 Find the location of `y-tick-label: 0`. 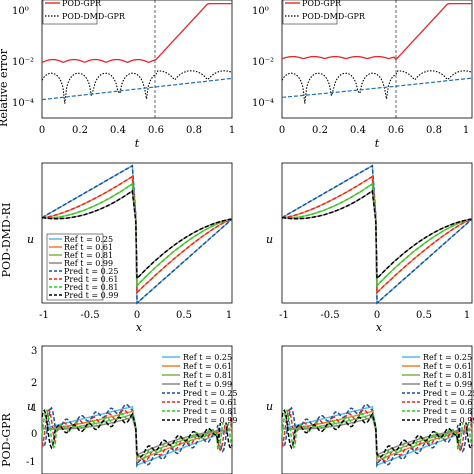

y-tick-label: 0 is located at coordinates (34, 434).